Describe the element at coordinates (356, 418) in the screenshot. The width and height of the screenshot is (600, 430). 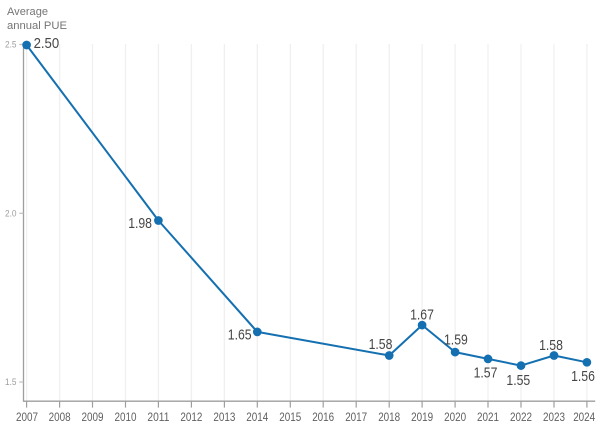
I see `svg-text: 2017` at that location.